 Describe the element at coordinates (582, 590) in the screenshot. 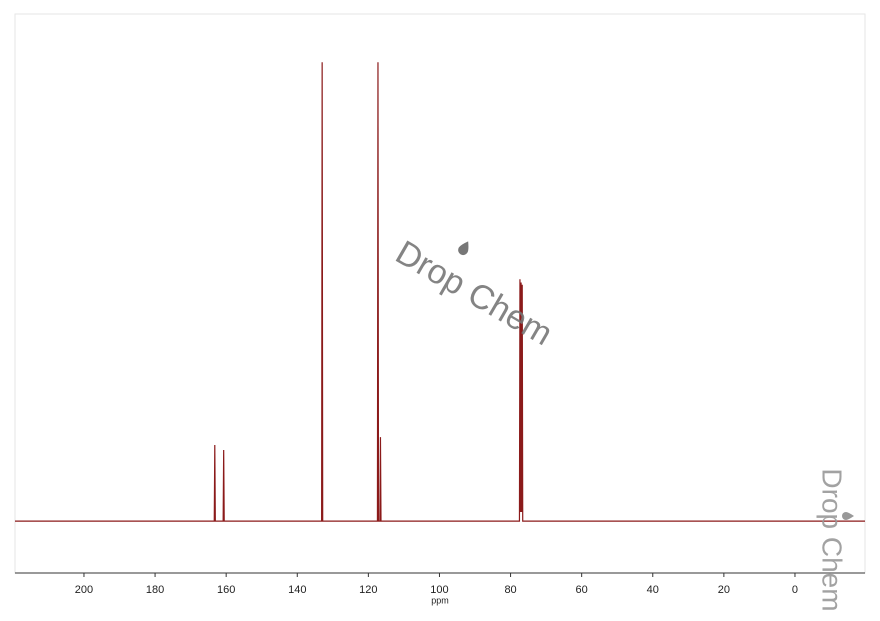

I see `x-tick-label: 60` at that location.